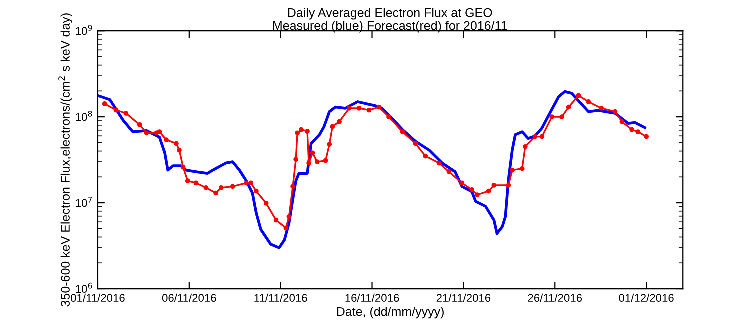 The width and height of the screenshot is (756, 324). Describe the element at coordinates (189, 298) in the screenshot. I see `x-tick-label: 06/11/2016` at that location.